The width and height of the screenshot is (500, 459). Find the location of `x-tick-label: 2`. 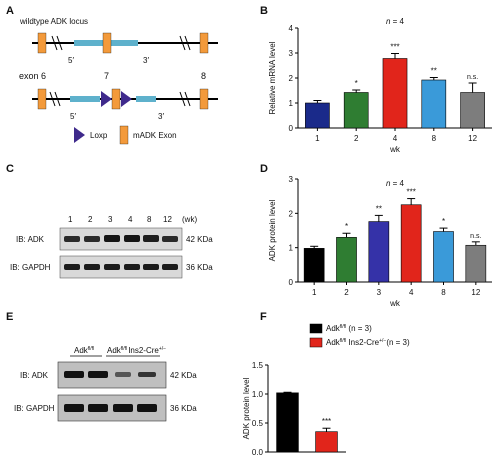

x-tick-label: 2 is located at coordinates (346, 292).